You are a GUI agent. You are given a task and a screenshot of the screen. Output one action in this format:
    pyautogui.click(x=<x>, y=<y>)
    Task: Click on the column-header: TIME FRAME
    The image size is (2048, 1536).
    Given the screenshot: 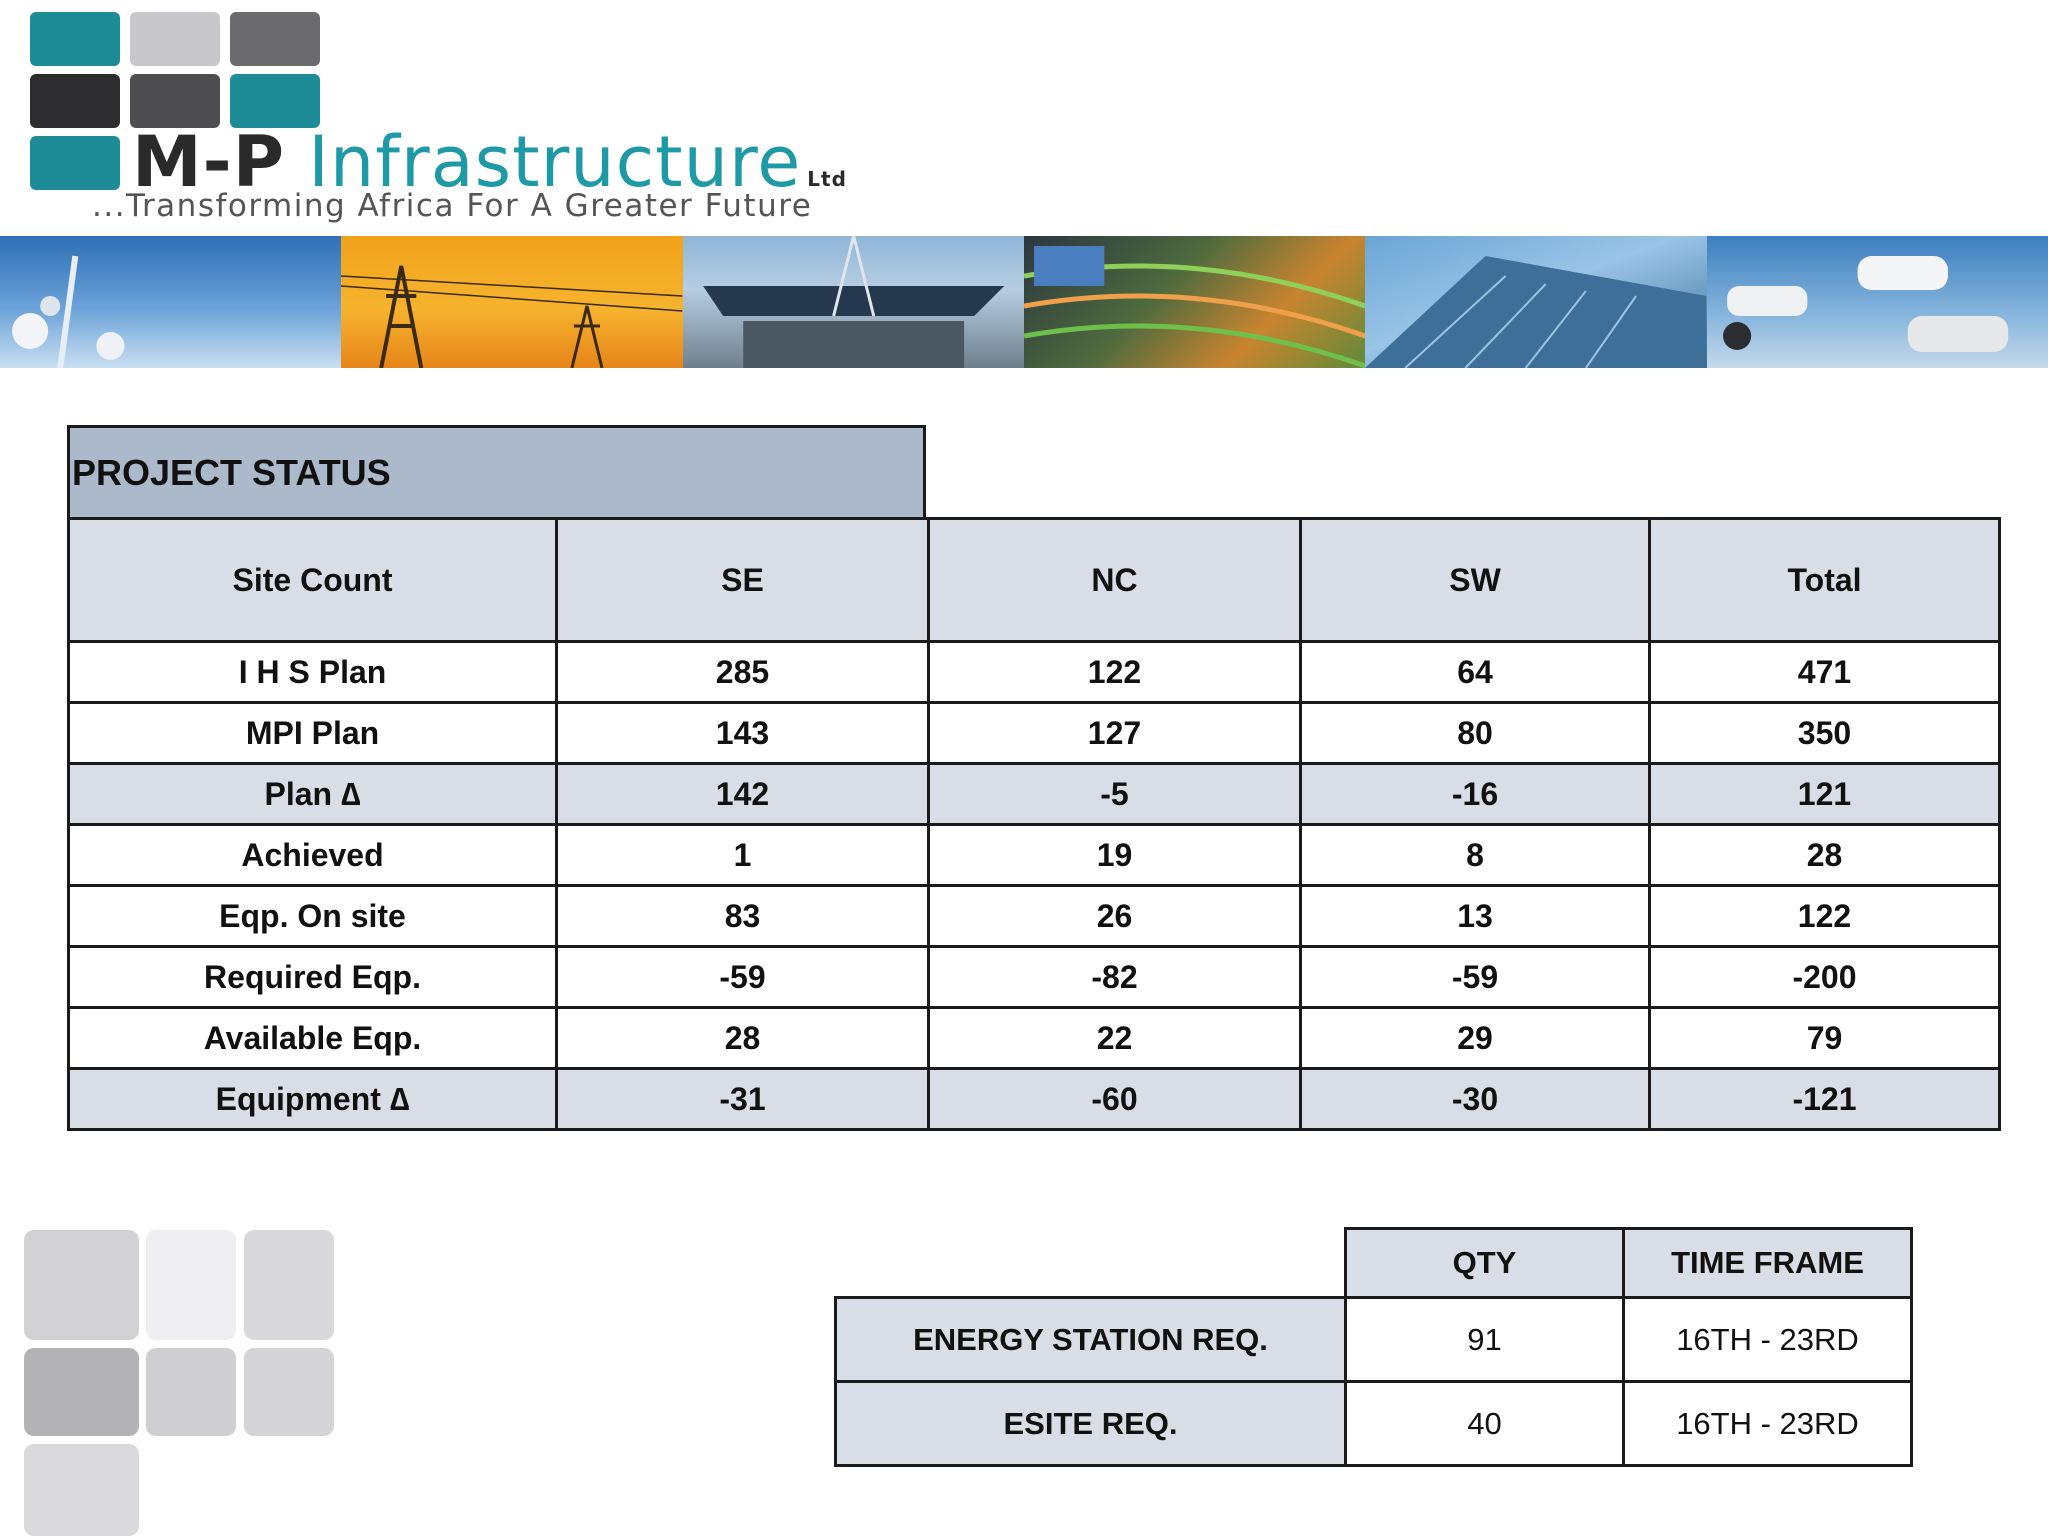 What is the action you would take?
    pyautogui.click(x=1767, y=1263)
    